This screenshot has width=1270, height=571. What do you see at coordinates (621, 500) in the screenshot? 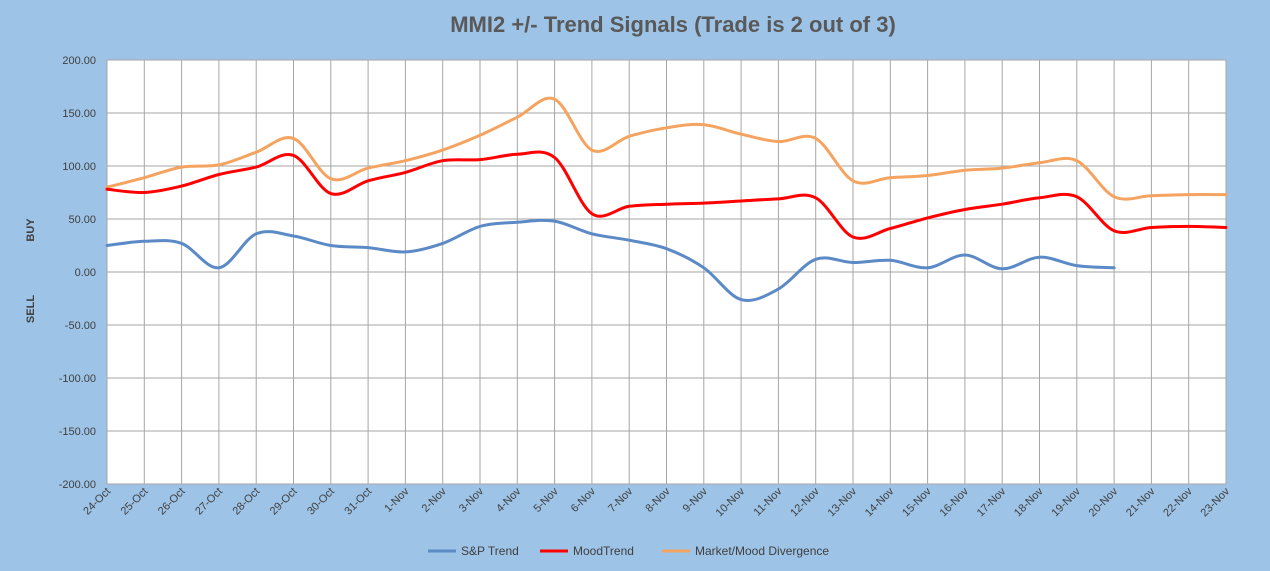
I see `x-tick-label: 7-Nov` at bounding box center [621, 500].